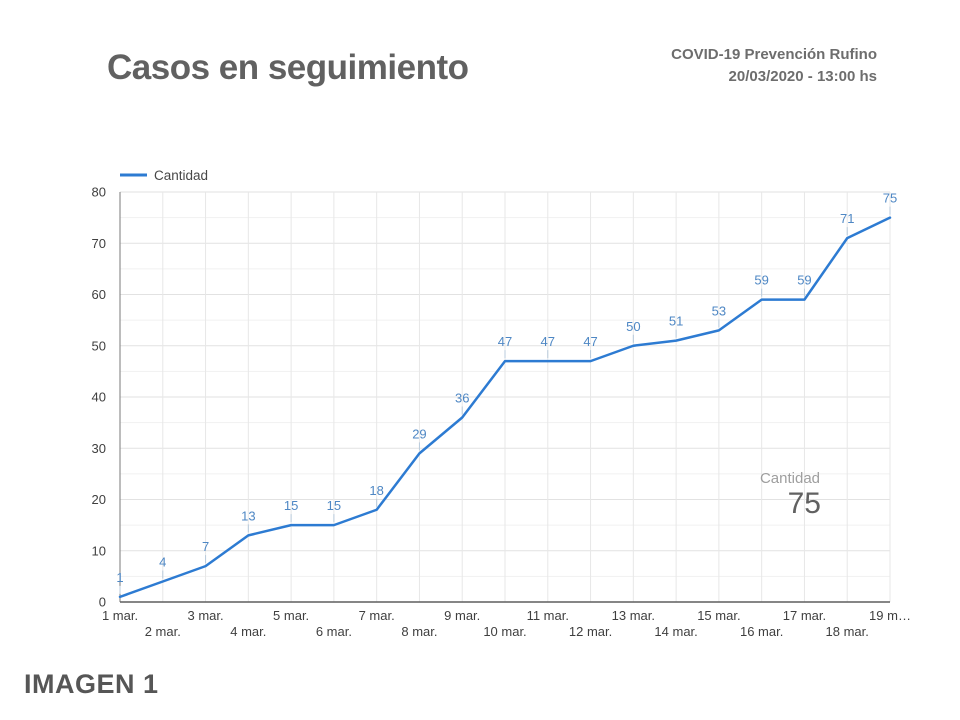 This screenshot has width=960, height=720. I want to click on x-axis-tick-label: 6 mar., so click(334, 631).